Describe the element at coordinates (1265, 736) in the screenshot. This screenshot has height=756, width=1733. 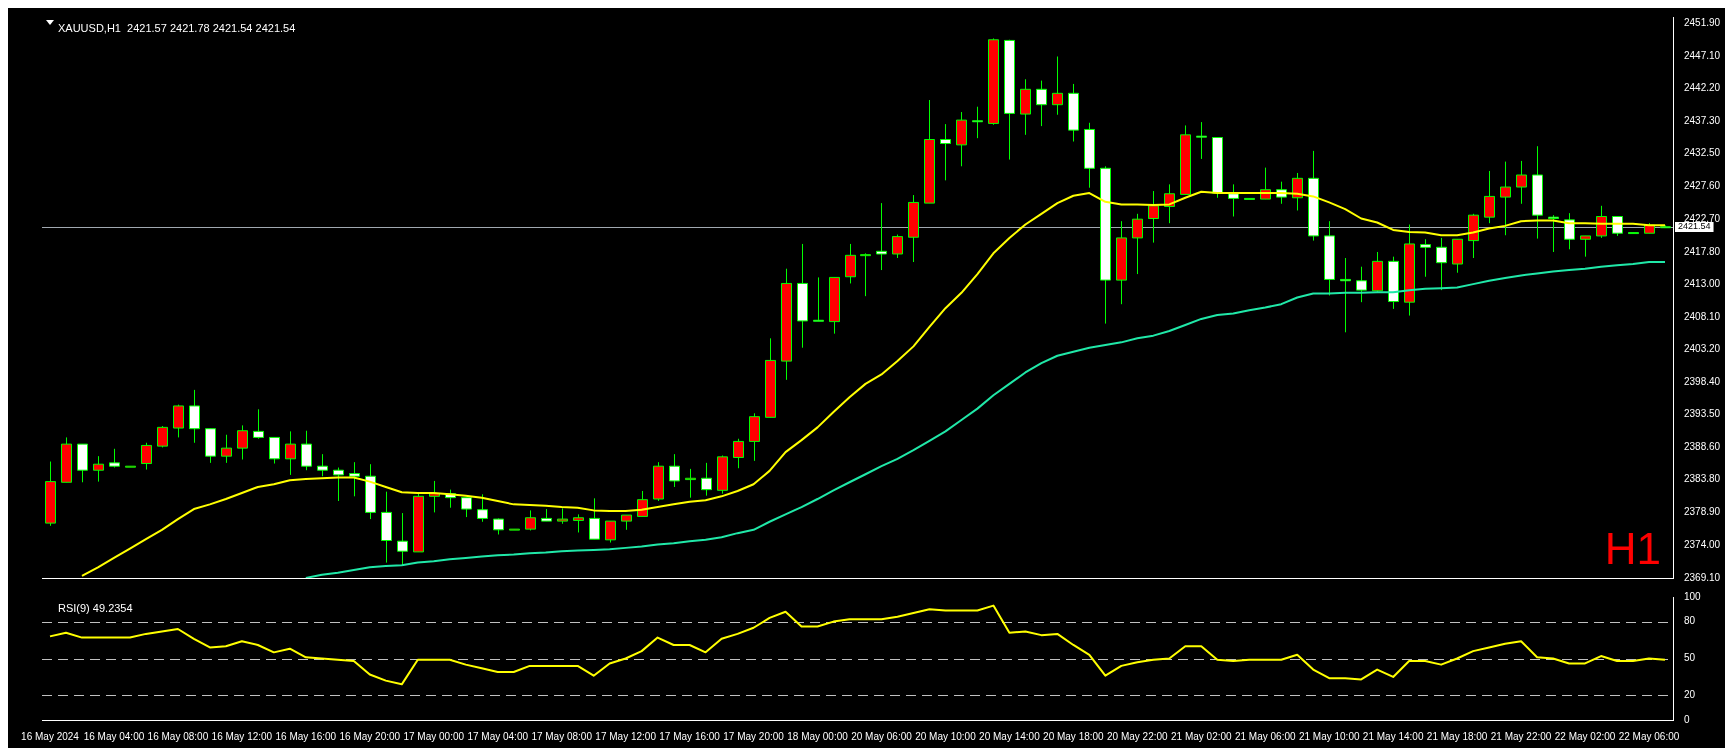
I see `x-tick-label: 21 May 06:00` at that location.